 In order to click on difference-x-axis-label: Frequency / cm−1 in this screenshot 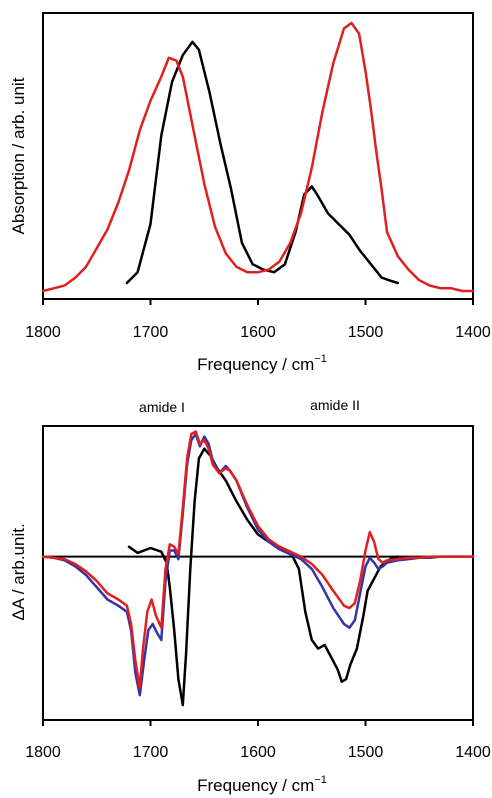, I will do `click(262, 784)`.